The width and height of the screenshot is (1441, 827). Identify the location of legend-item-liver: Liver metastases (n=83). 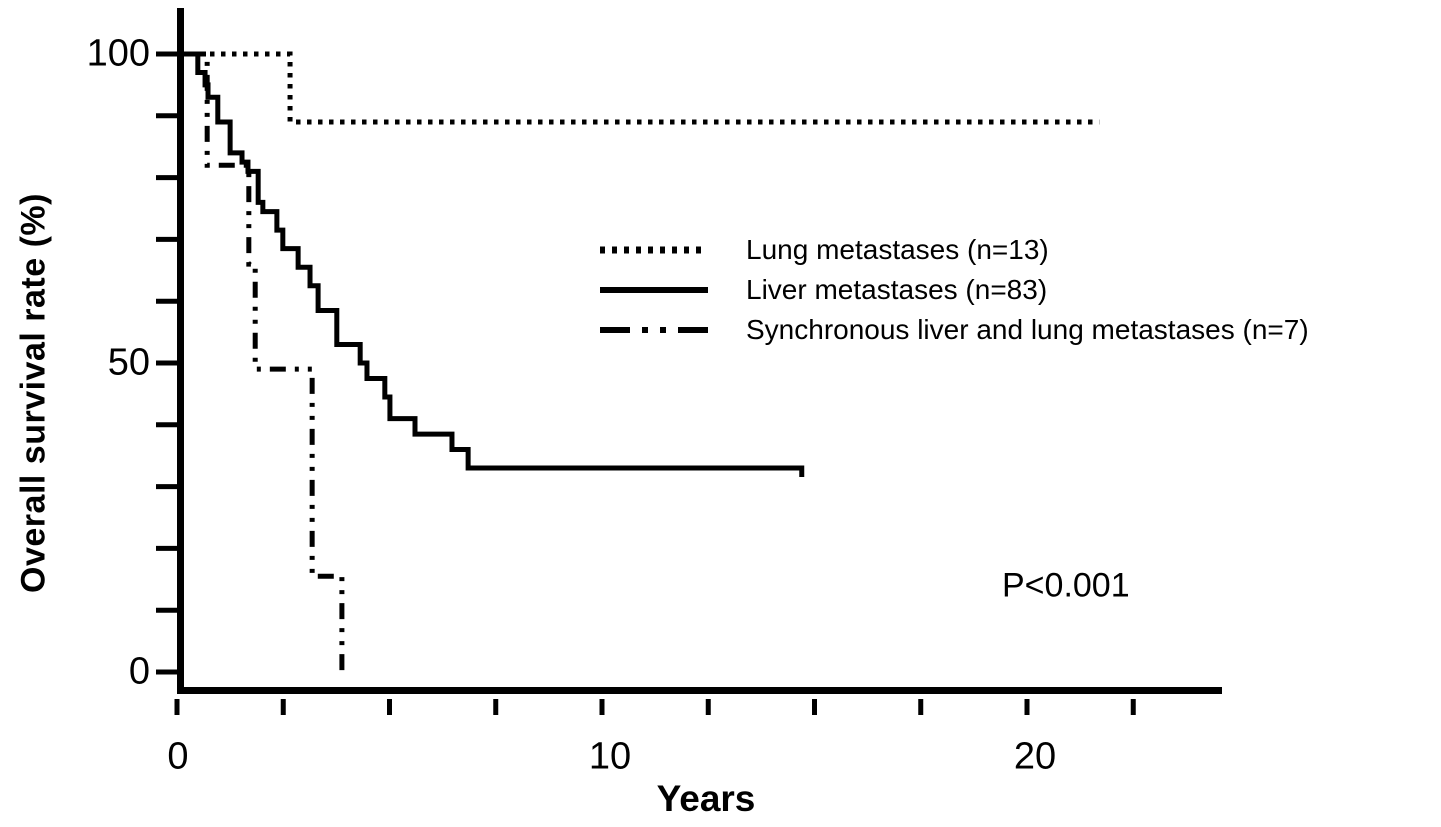
(954, 290).